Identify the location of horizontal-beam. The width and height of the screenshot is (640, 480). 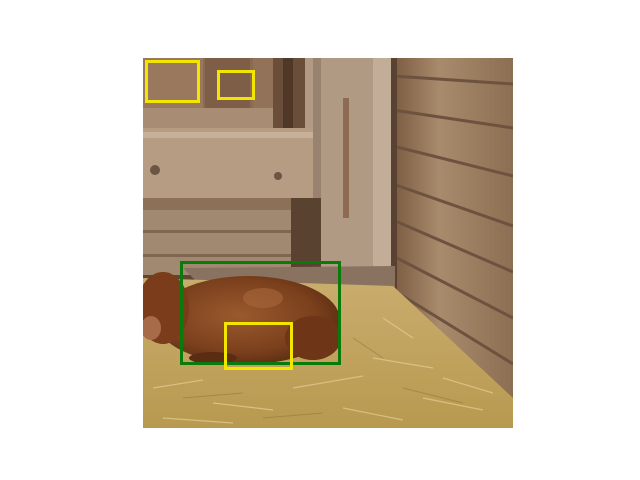
(228, 169).